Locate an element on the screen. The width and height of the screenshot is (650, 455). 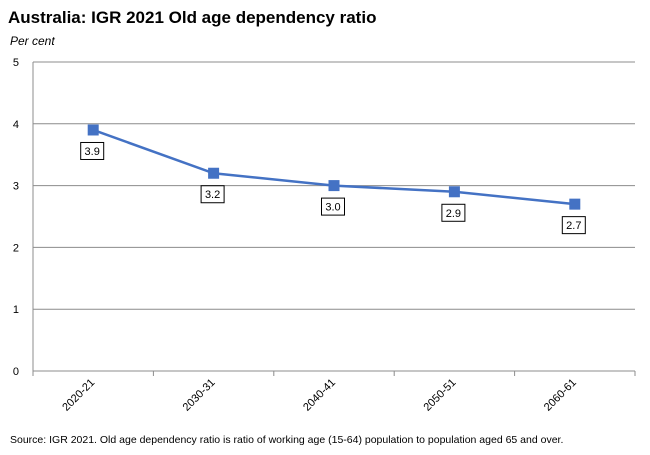
chart-subtitle: Per cent is located at coordinates (32, 41).